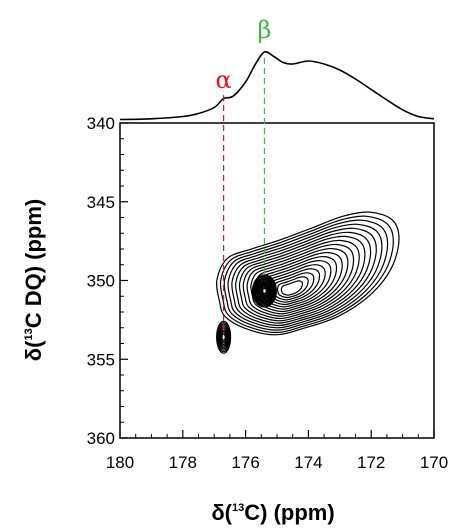  What do you see at coordinates (33, 280) in the screenshot?
I see `y-axis-title: δ(13C DQ) (ppm)` at bounding box center [33, 280].